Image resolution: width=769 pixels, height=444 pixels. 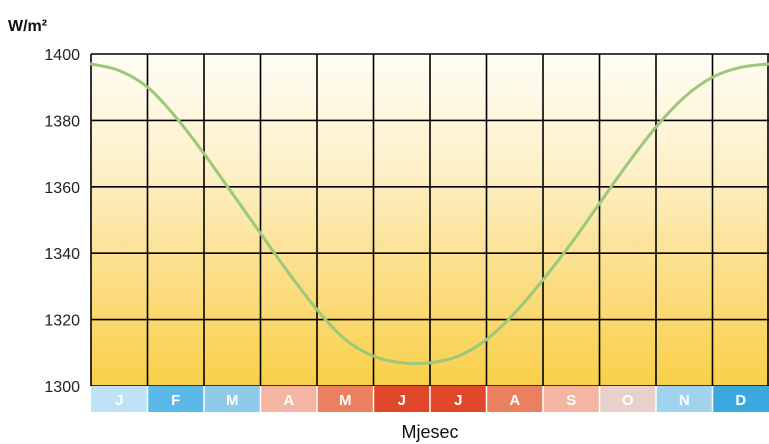 I want to click on y-tick-label: 1340, so click(x=62, y=254).